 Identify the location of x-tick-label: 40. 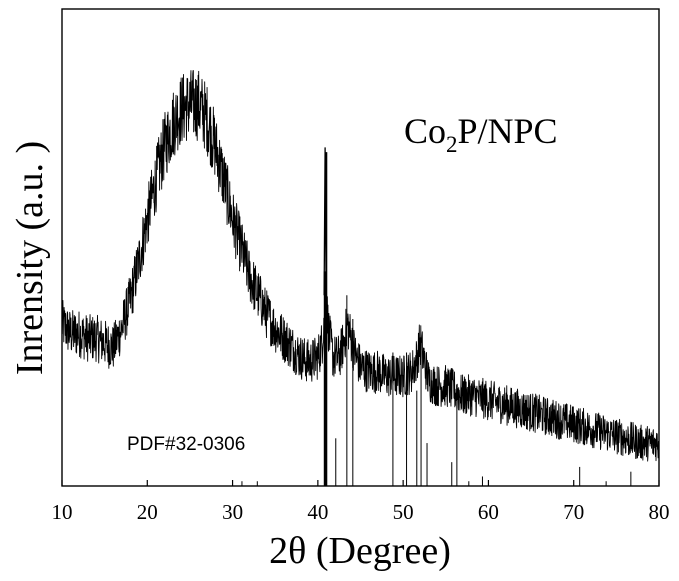
(317, 512).